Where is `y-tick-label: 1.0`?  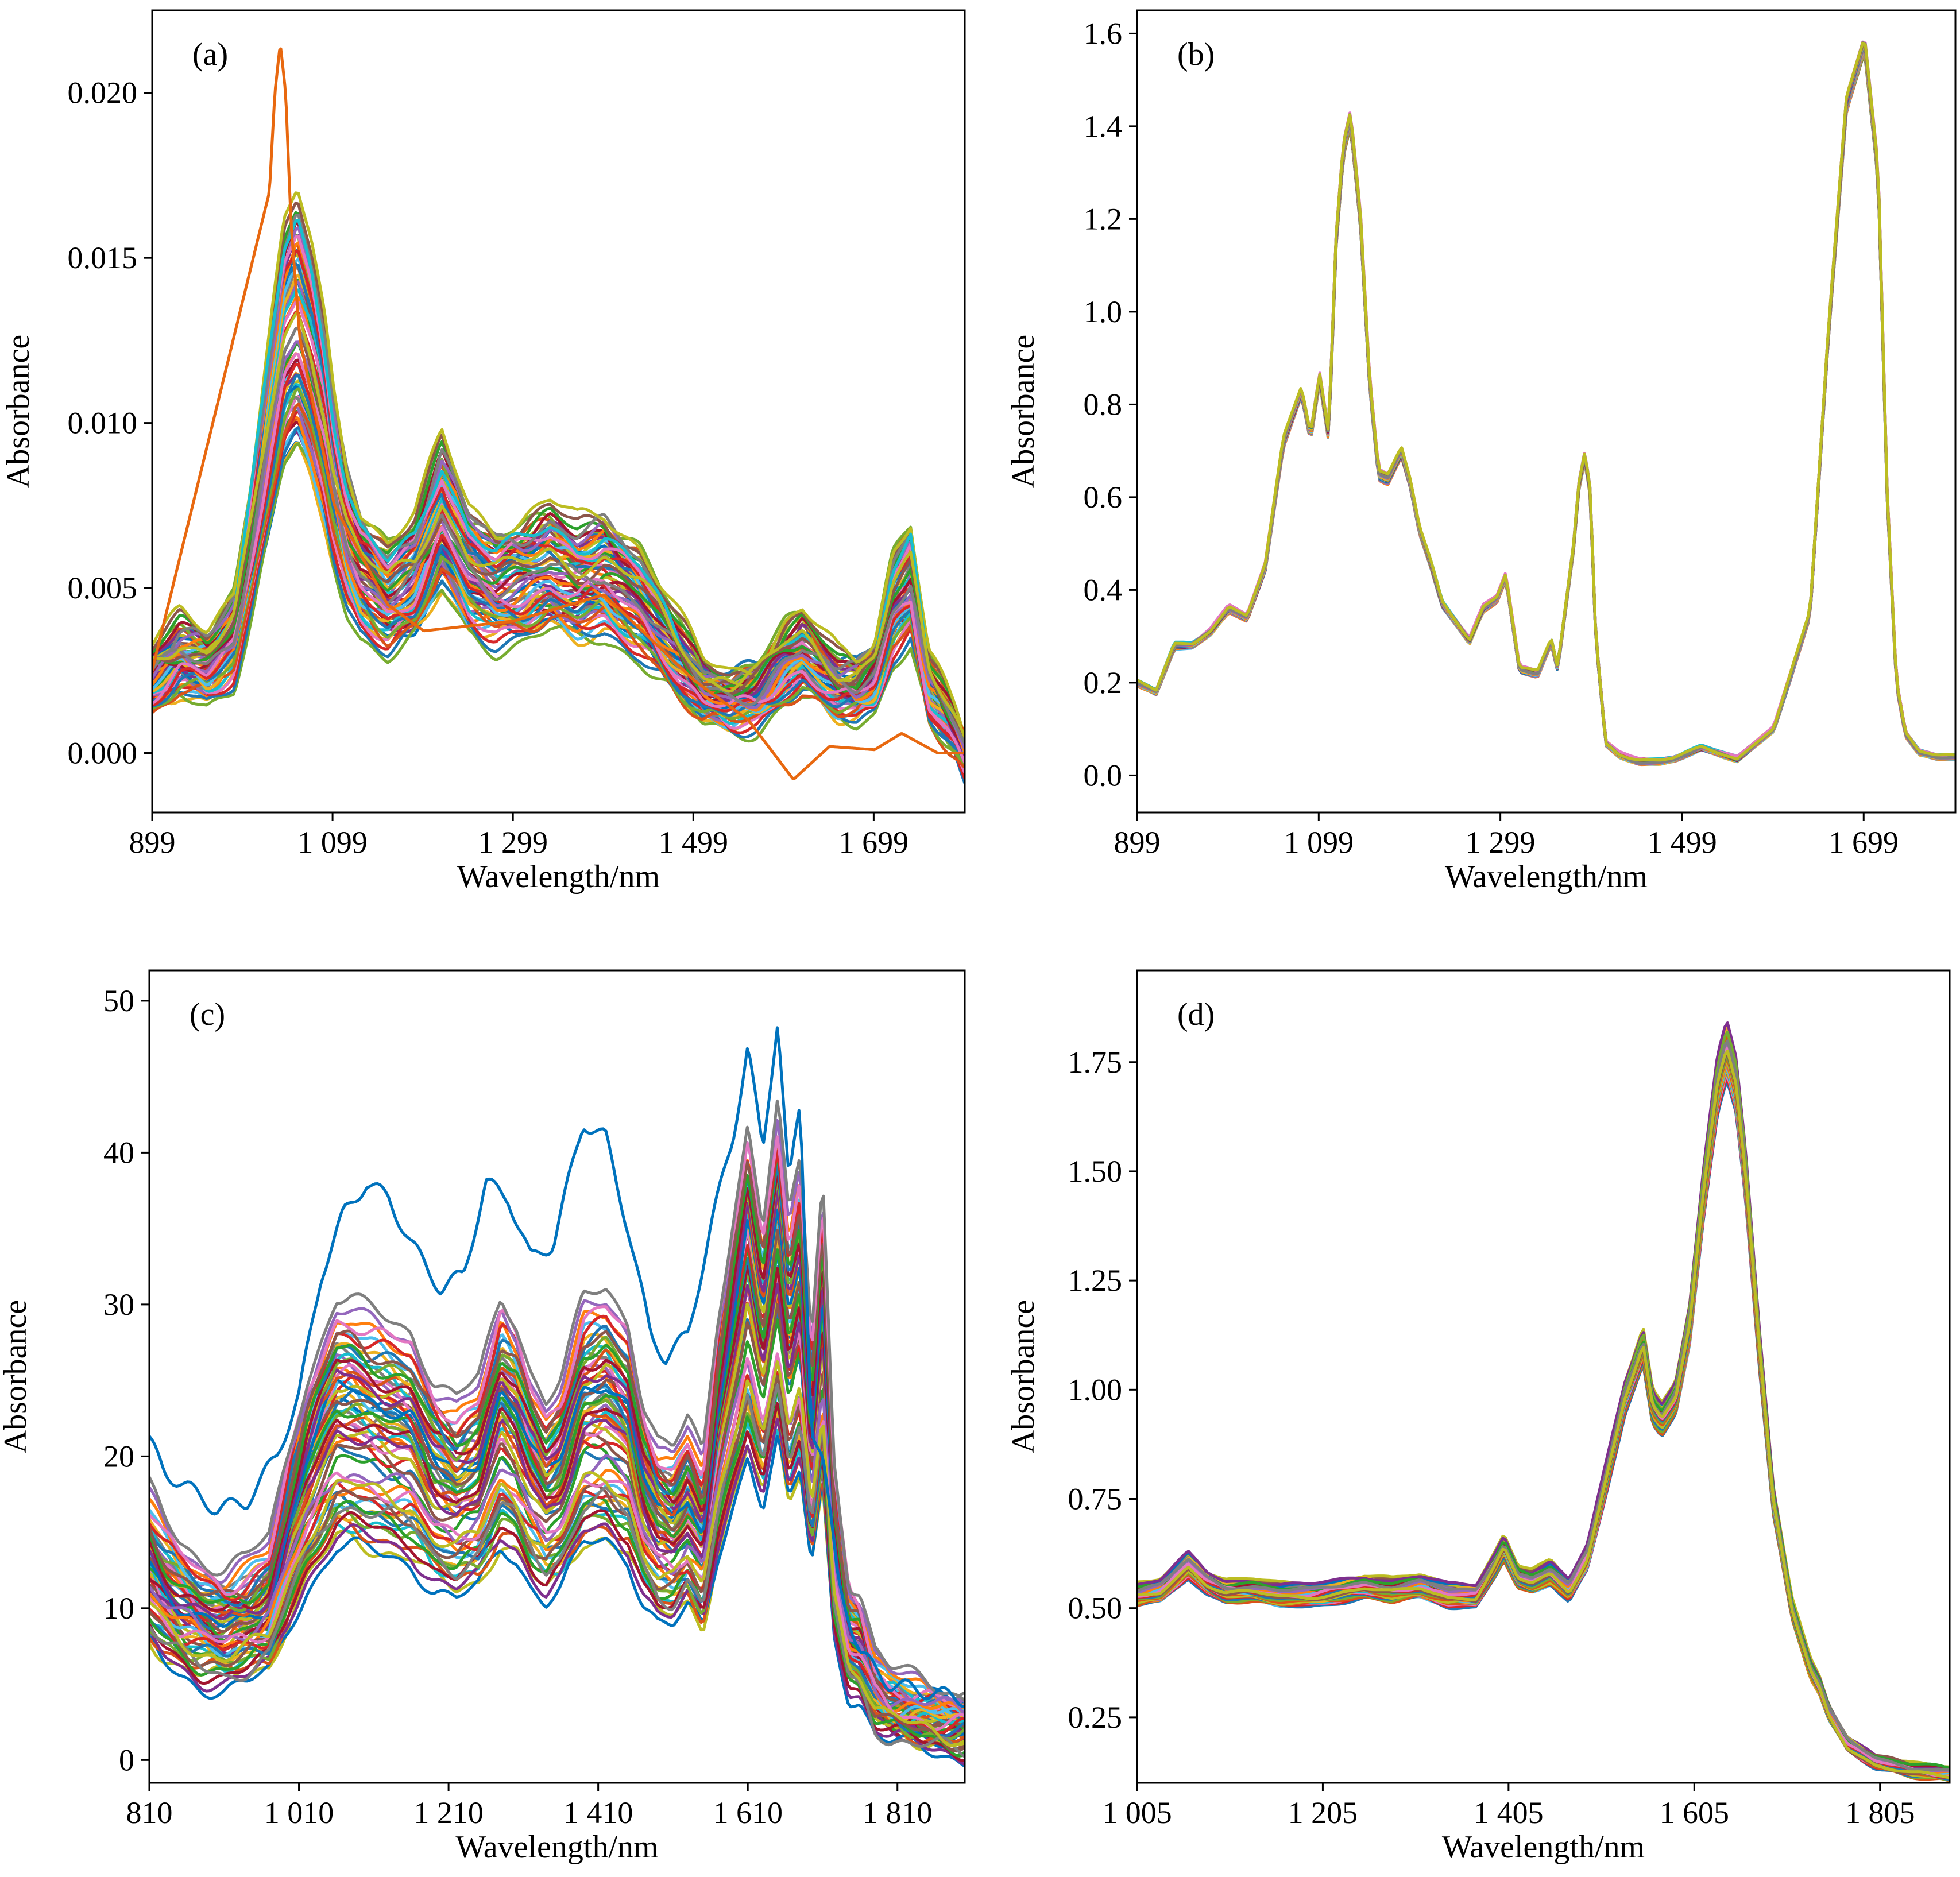
y-tick-label: 1.0 is located at coordinates (1103, 312).